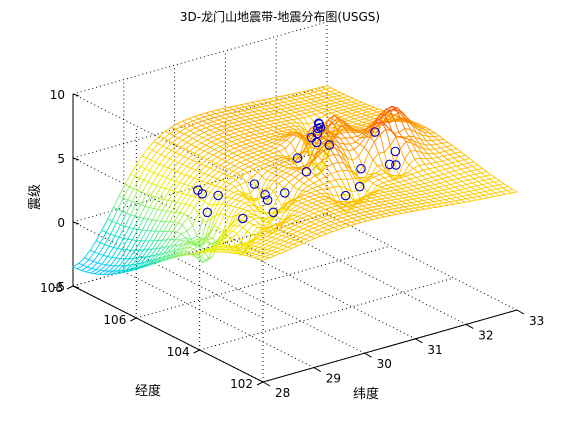  What do you see at coordinates (384, 364) in the screenshot?
I see `x-tick-label: 30` at bounding box center [384, 364].